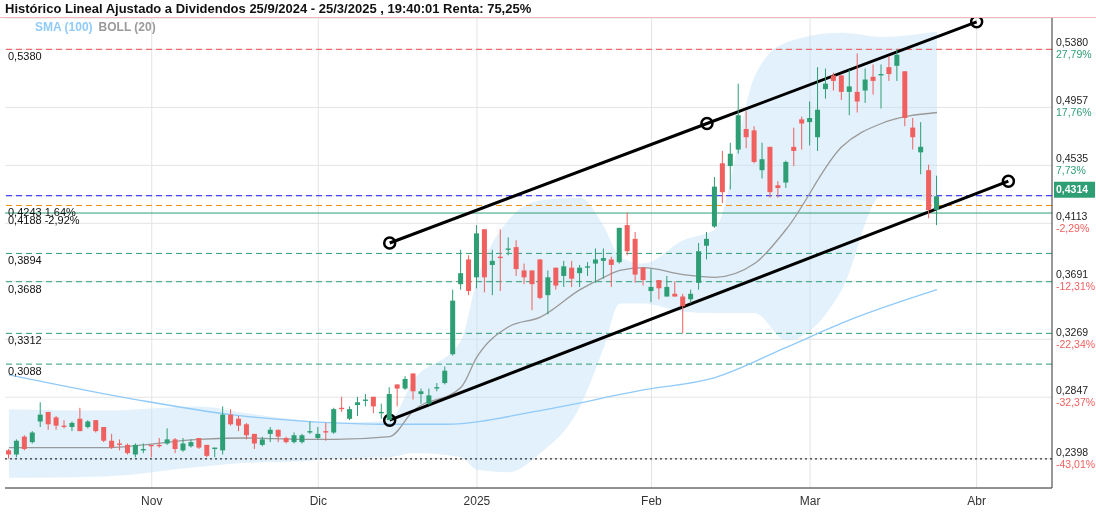 The width and height of the screenshot is (1096, 512). Describe the element at coordinates (152, 500) in the screenshot. I see `x-tick-label: Nov` at that location.